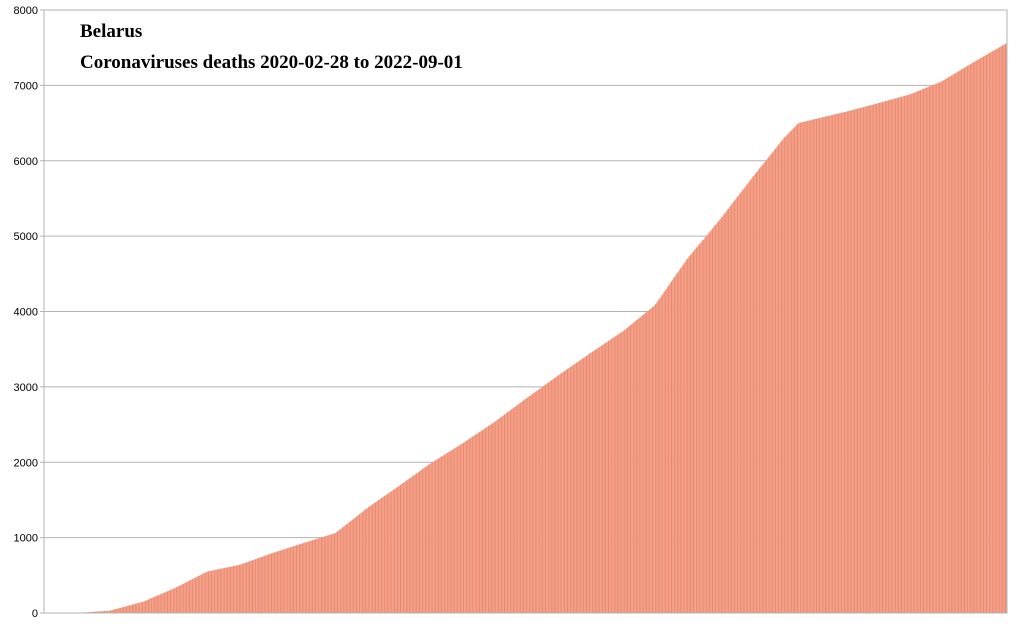 Image resolution: width=1025 pixels, height=631 pixels. Describe the element at coordinates (26, 86) in the screenshot. I see `y-tick-label: 7000` at that location.